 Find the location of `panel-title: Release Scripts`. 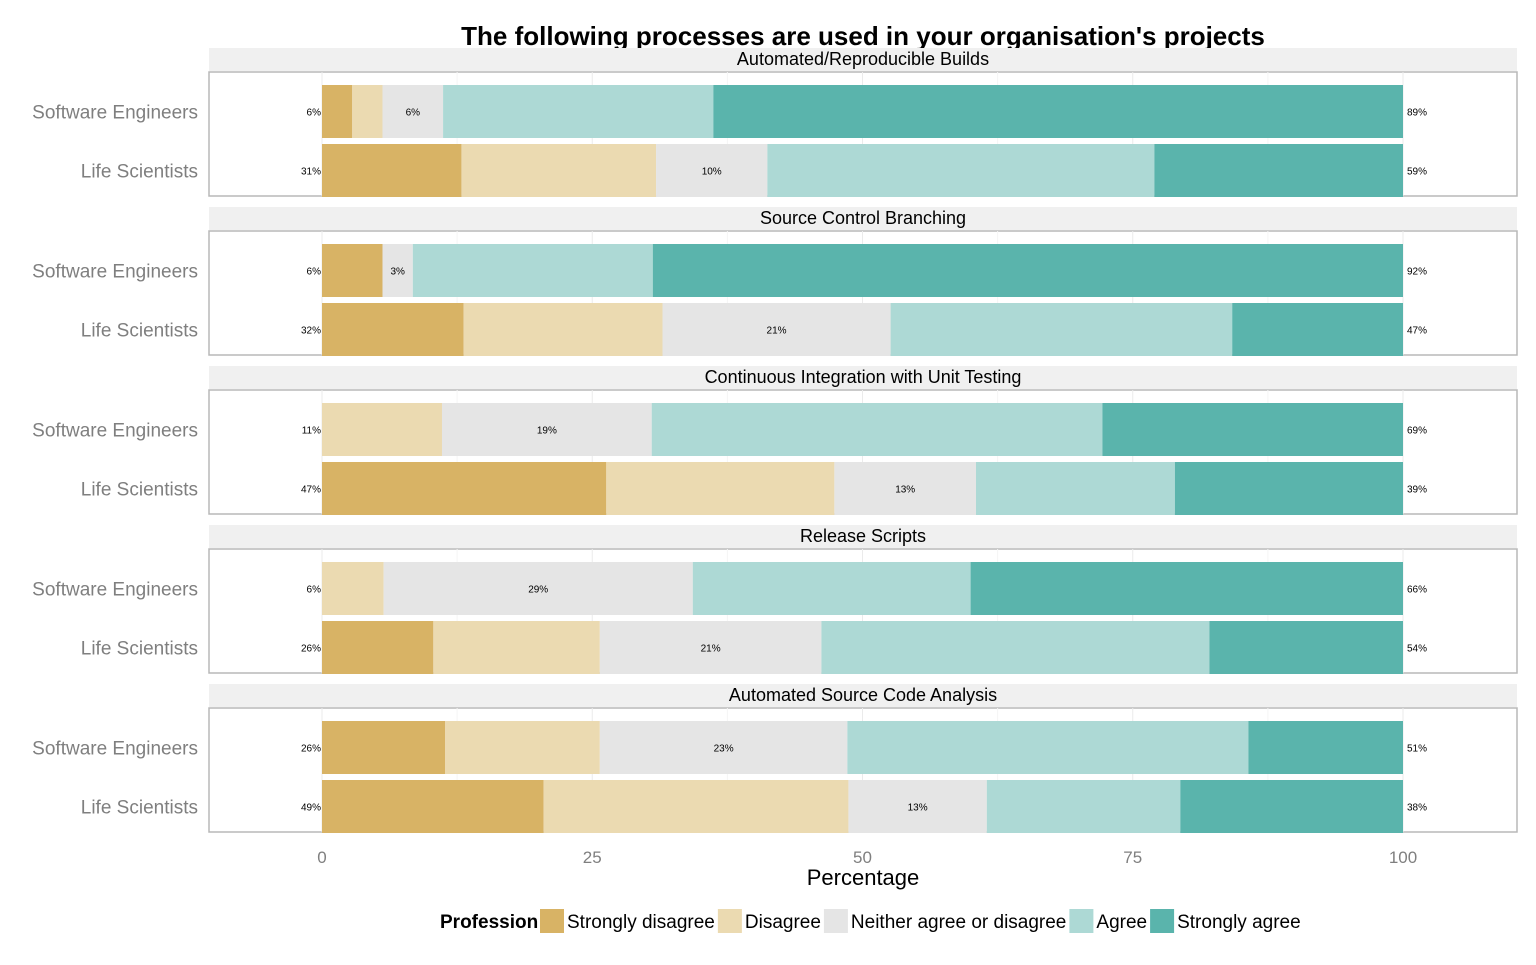

panel-title: Release Scripts is located at coordinates (863, 536).